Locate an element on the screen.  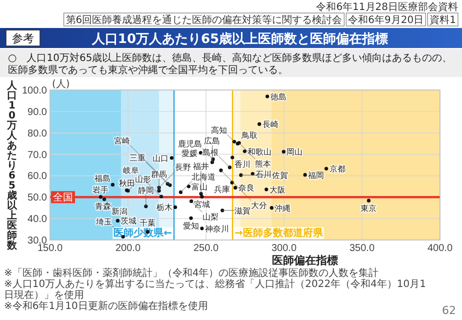
annotation: 鹿児島 is located at coordinates (190, 144).